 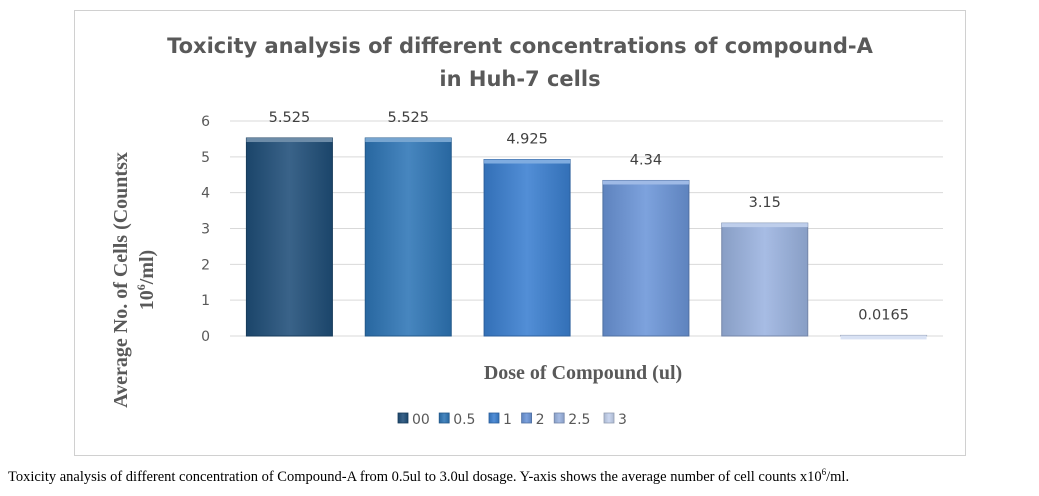 I want to click on y-tick-label: 4, so click(x=205, y=194).